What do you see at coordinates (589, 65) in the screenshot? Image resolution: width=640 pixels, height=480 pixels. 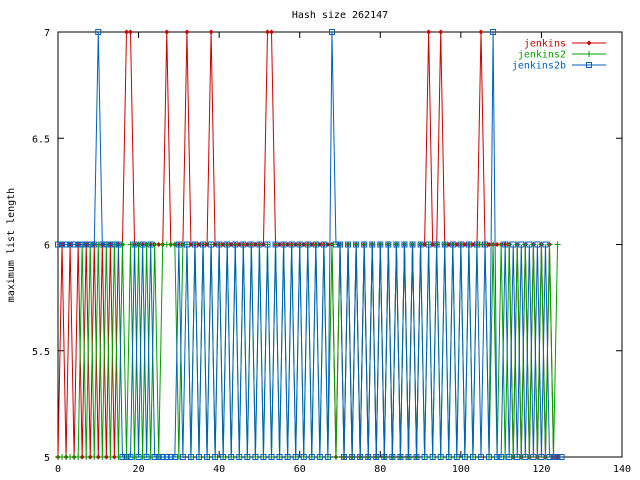 I see `legend-marker-jenkins2b` at bounding box center [589, 65].